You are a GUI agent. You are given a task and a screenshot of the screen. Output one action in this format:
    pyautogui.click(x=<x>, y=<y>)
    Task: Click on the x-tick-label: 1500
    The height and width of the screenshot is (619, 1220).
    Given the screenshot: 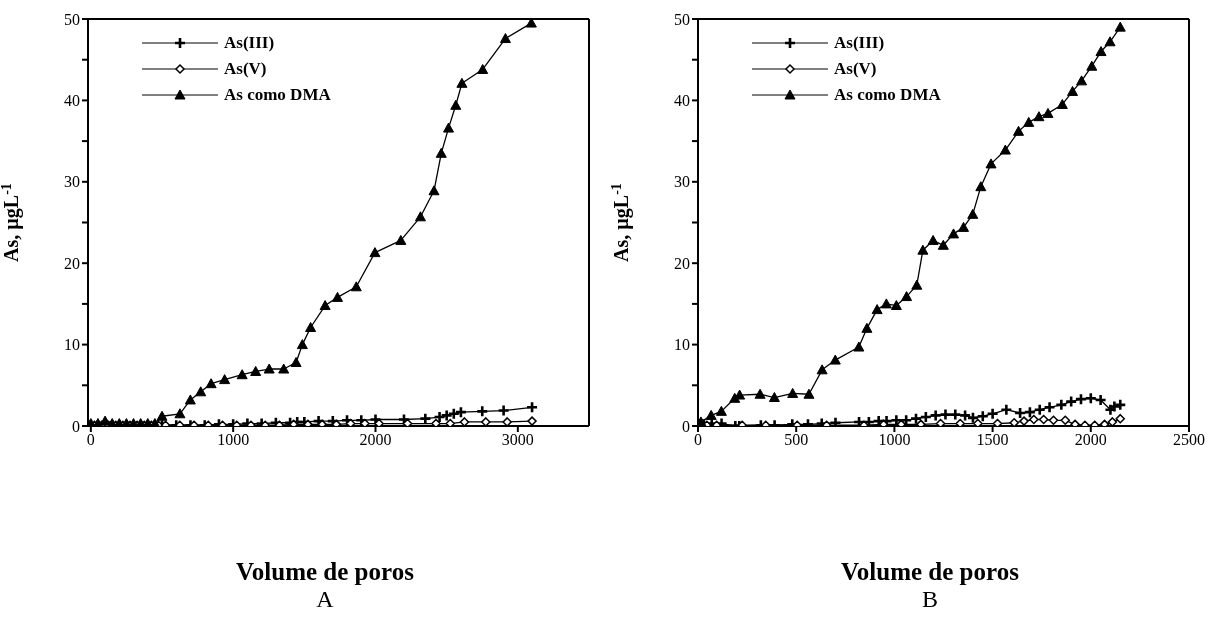 What is the action you would take?
    pyautogui.click(x=992, y=440)
    